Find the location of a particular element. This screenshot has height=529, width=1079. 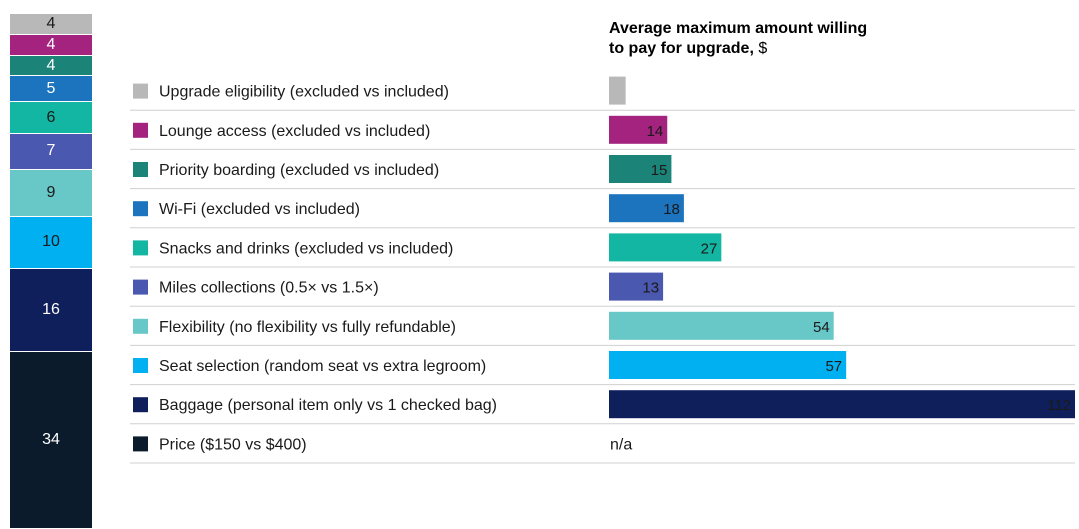

category-label: Snacks and drinks (excluded vs included) is located at coordinates (306, 248).